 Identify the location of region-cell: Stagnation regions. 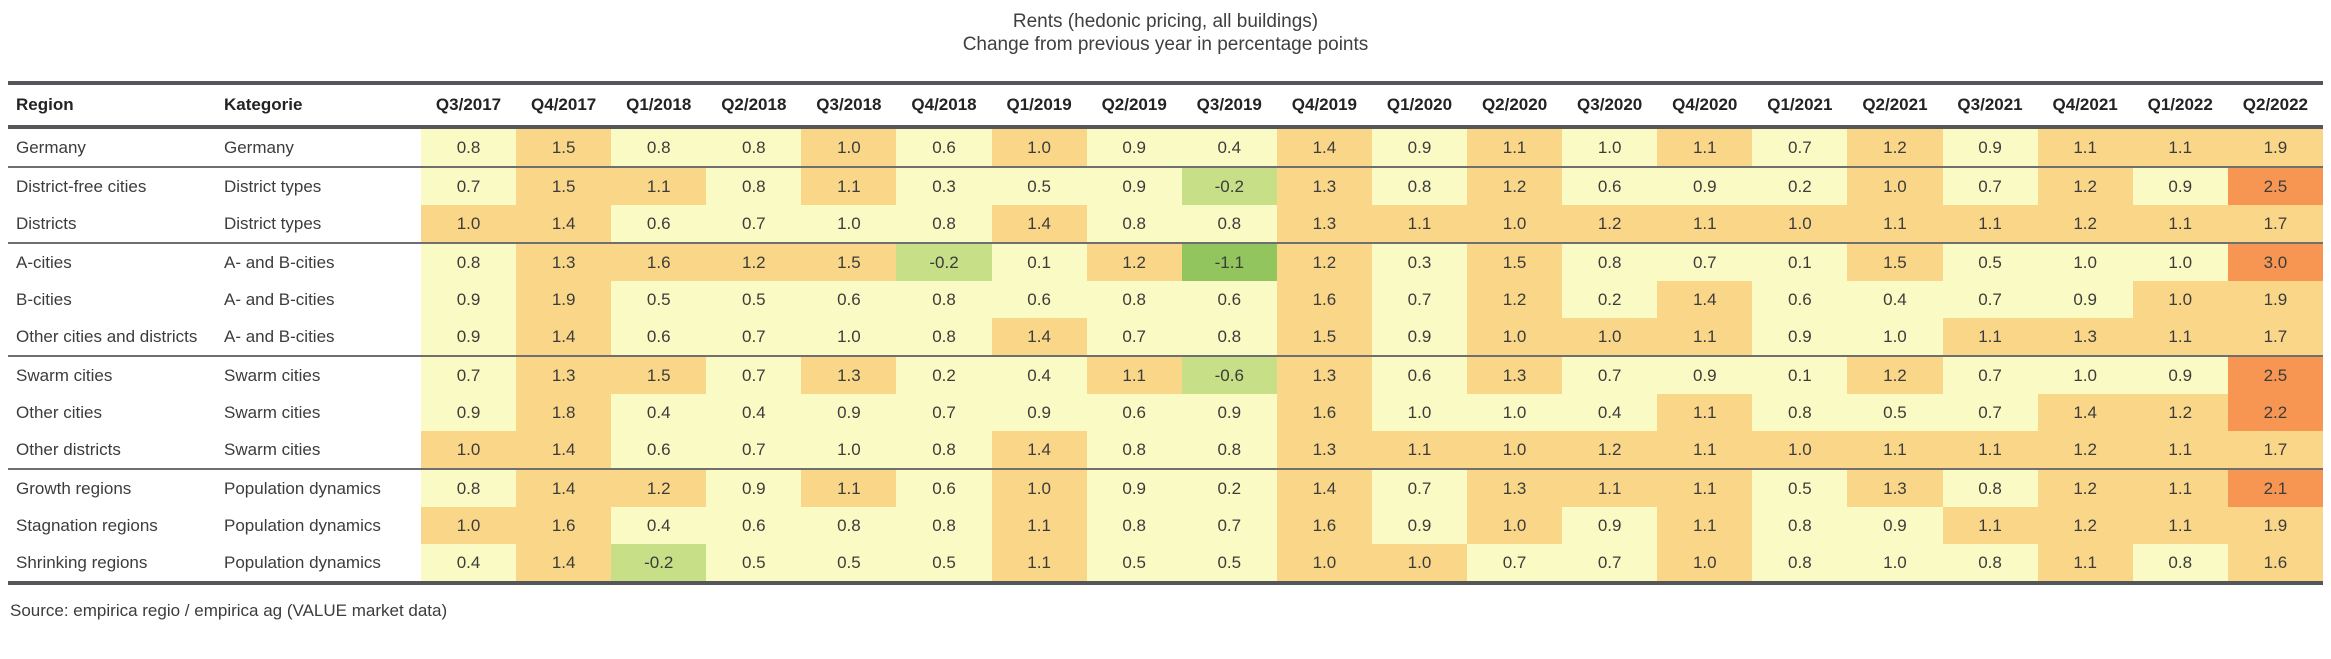
(112, 525).